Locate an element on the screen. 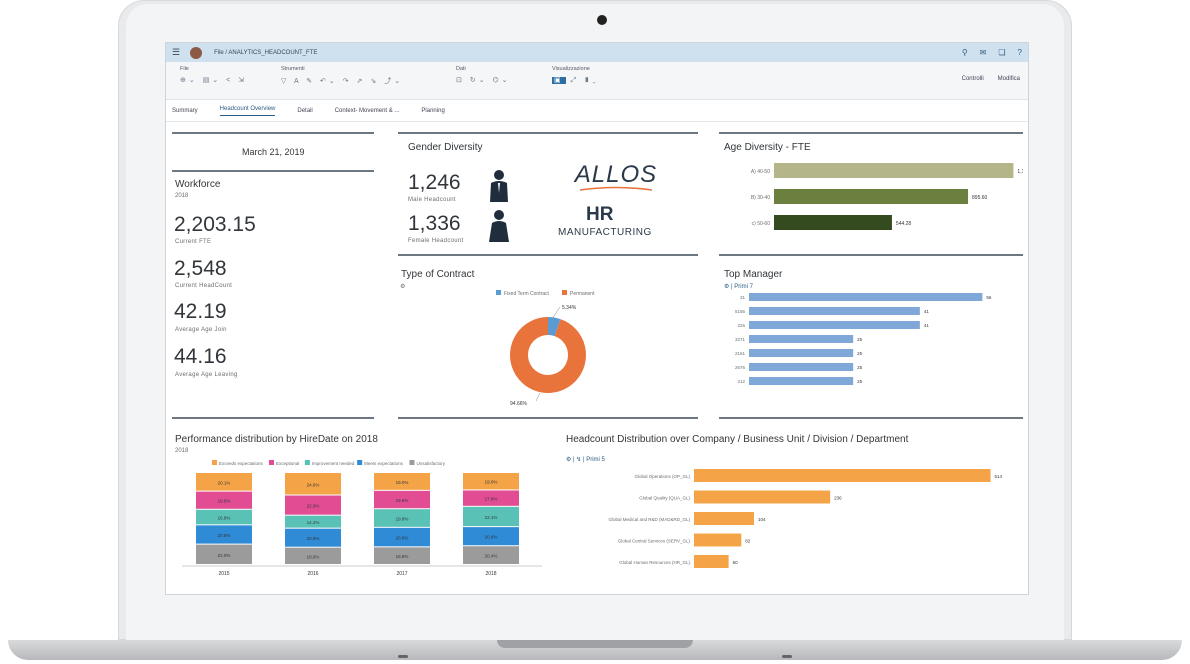 The width and height of the screenshot is (1190, 664). redo-icon: ↷ is located at coordinates (347, 81).